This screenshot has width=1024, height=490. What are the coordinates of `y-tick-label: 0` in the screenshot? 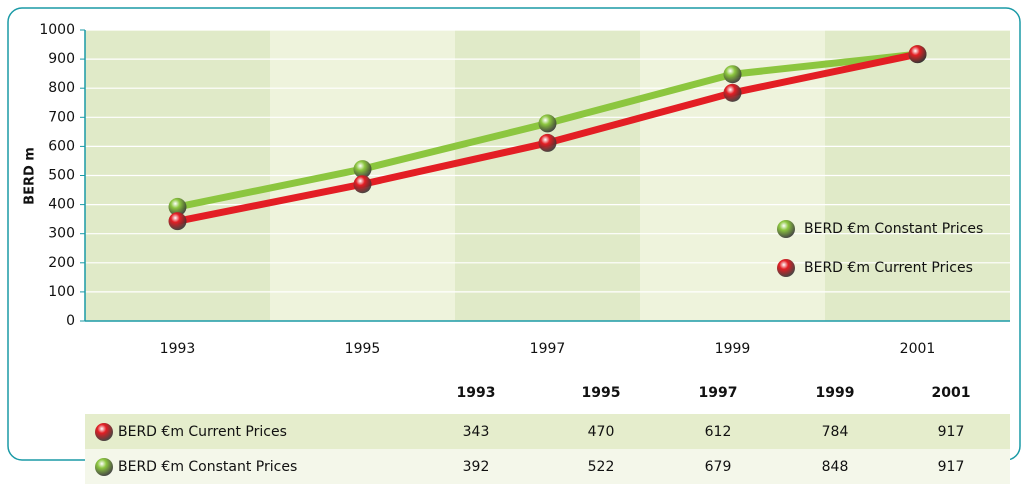 It's located at (70, 321).